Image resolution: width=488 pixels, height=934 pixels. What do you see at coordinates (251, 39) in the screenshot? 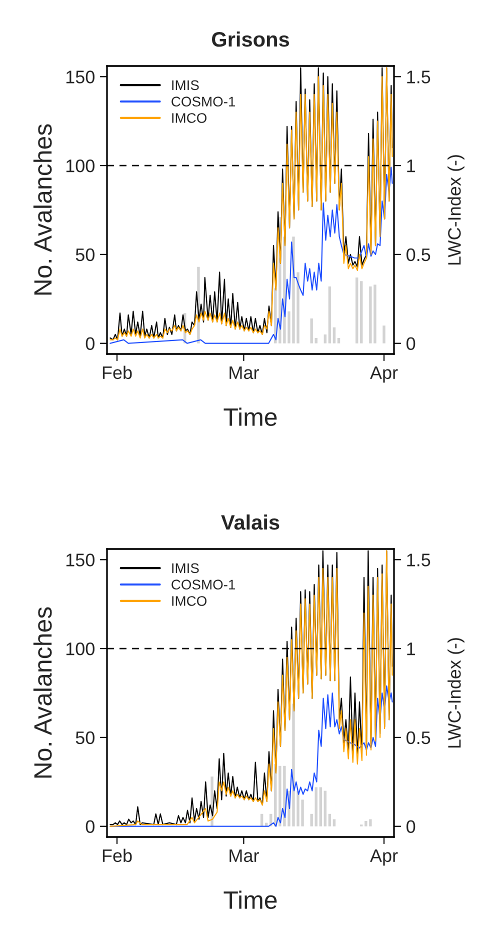
I see `chart-title: Grisons` at bounding box center [251, 39].